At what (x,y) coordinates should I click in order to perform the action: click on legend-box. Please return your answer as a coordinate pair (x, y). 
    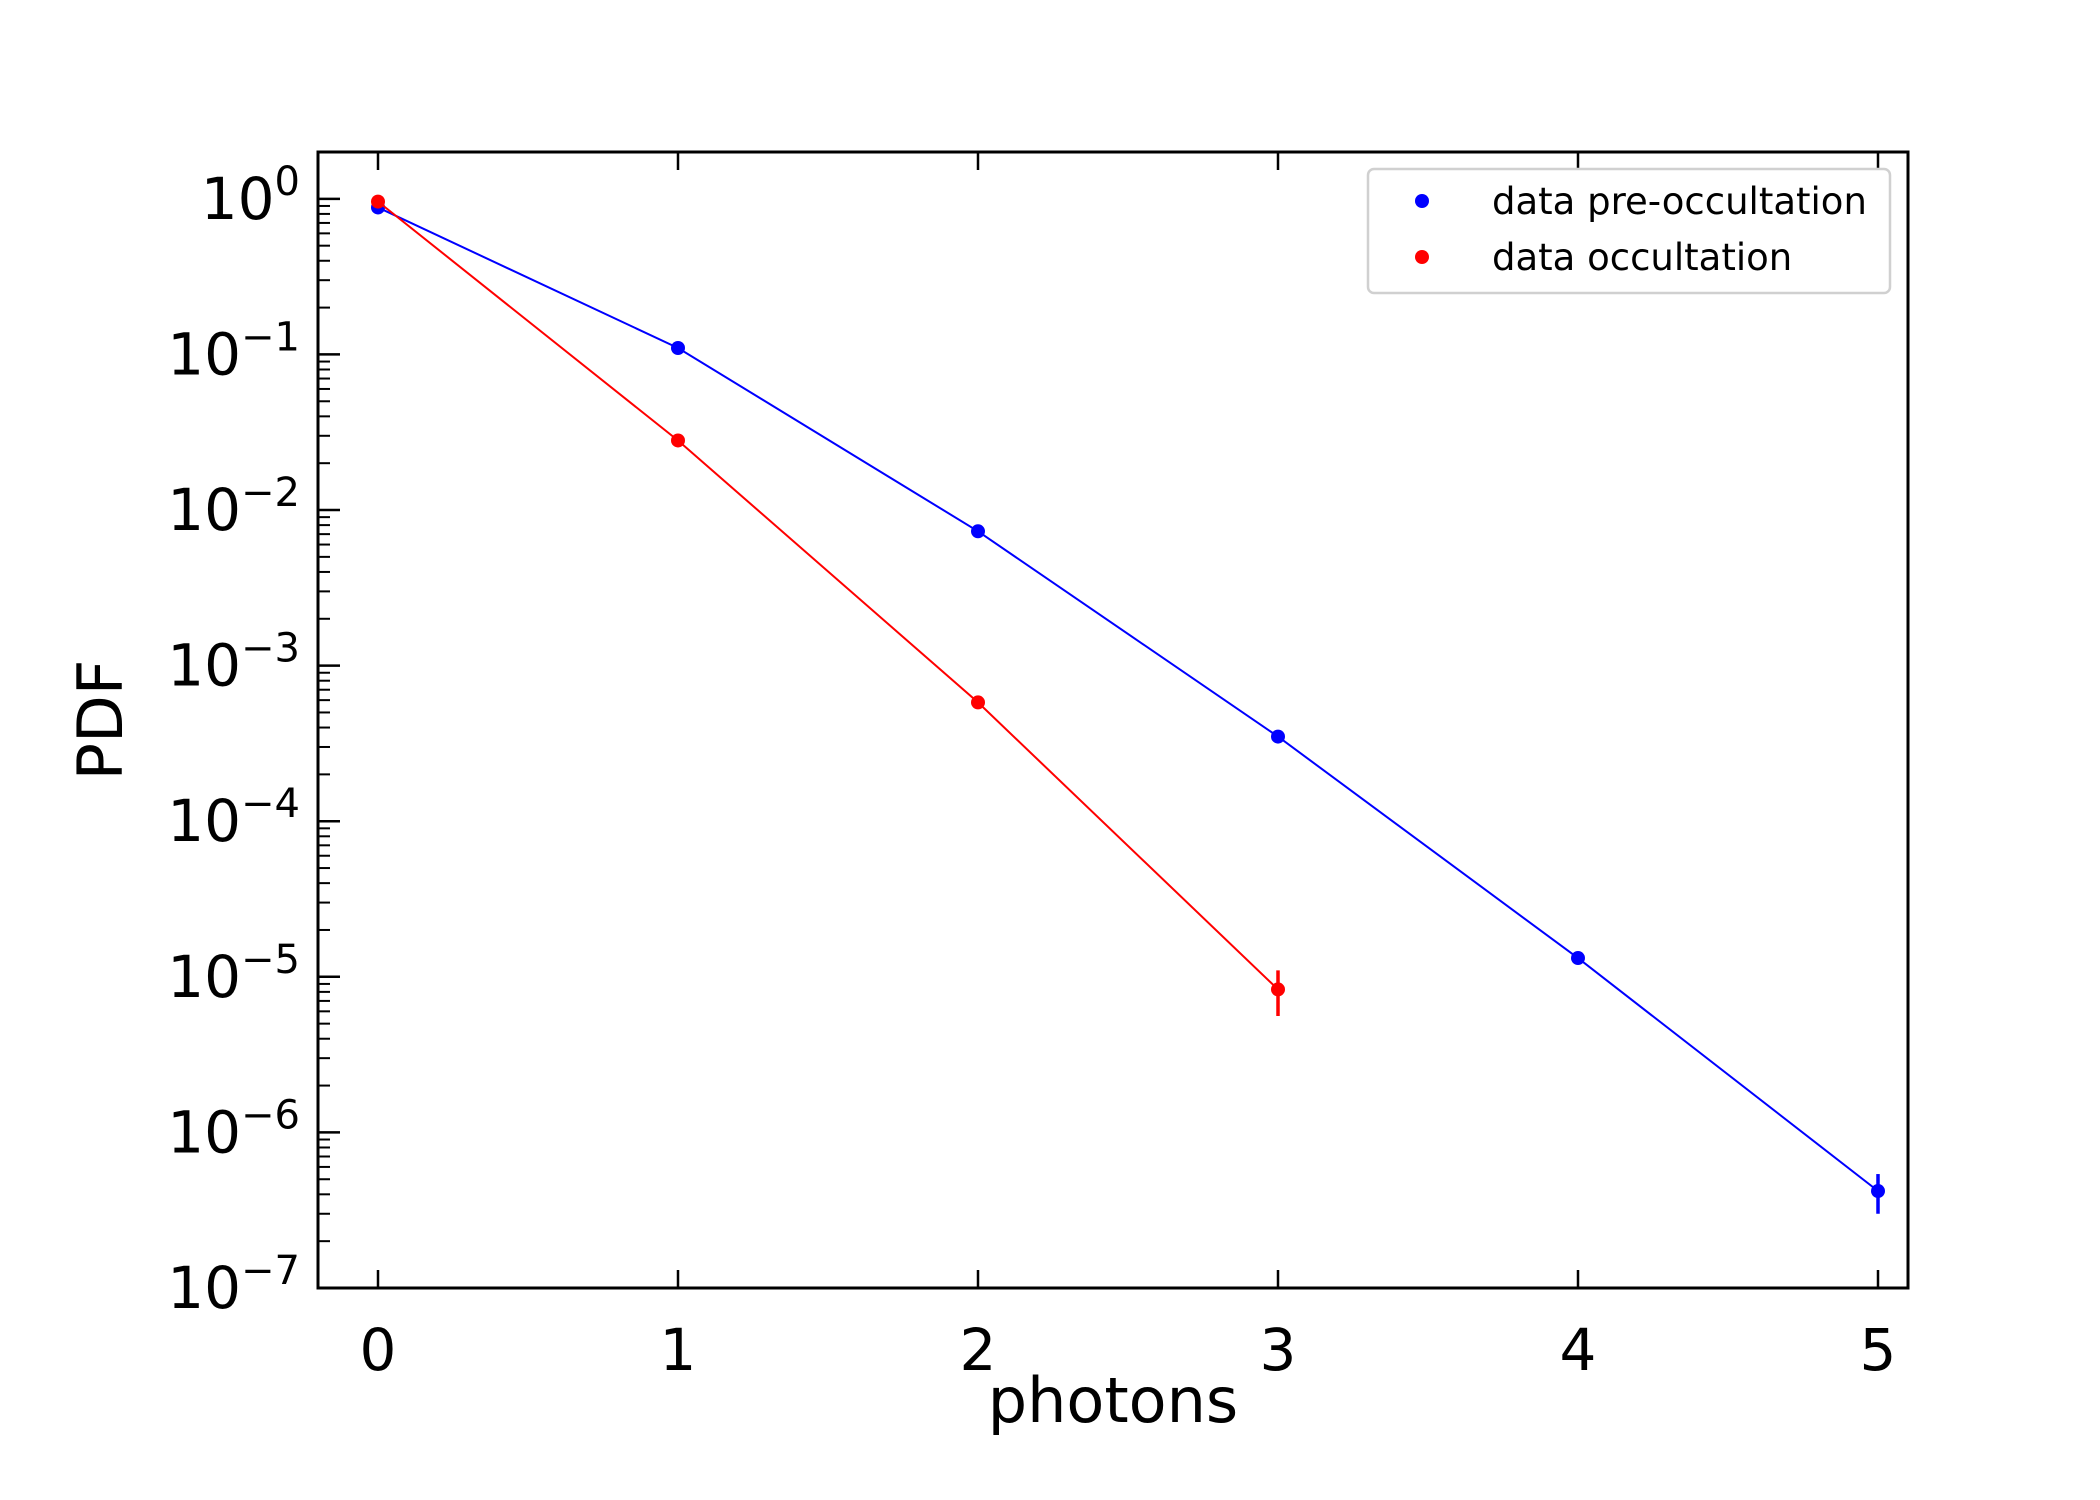
    Looking at the image, I should click on (1629, 231).